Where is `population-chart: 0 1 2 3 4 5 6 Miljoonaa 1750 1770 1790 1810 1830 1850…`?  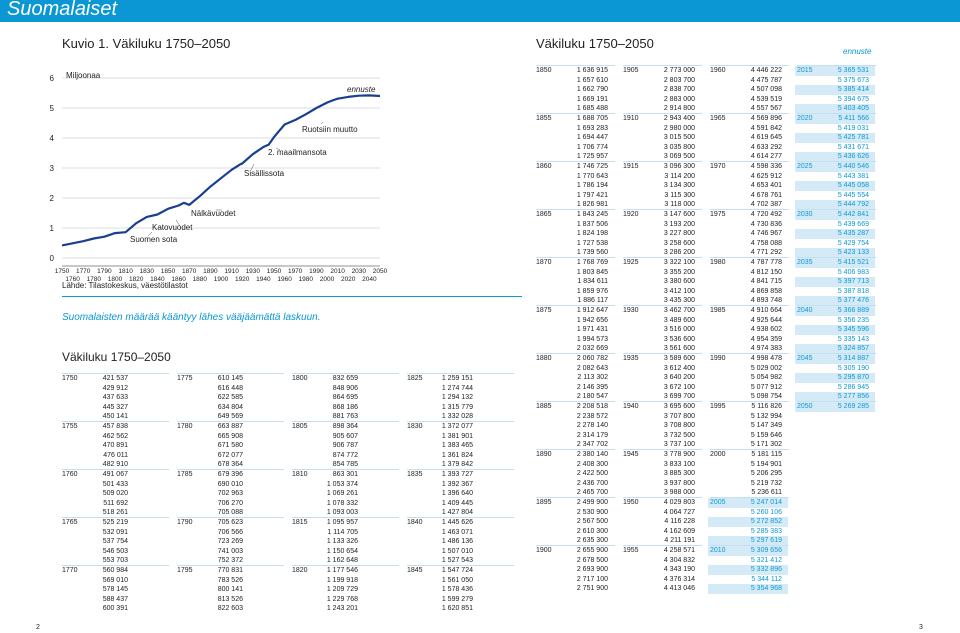
population-chart: 0 1 2 3 4 5 6 Miljoonaa 1750 1770 1790 1810 1830 1850… is located at coordinates (219, 176).